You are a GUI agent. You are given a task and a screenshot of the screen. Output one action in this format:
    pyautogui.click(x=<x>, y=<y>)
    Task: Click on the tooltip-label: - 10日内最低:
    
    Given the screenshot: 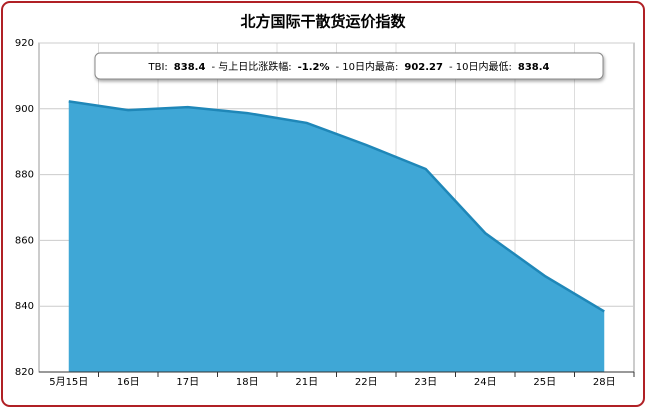 What is the action you would take?
    pyautogui.click(x=480, y=66)
    